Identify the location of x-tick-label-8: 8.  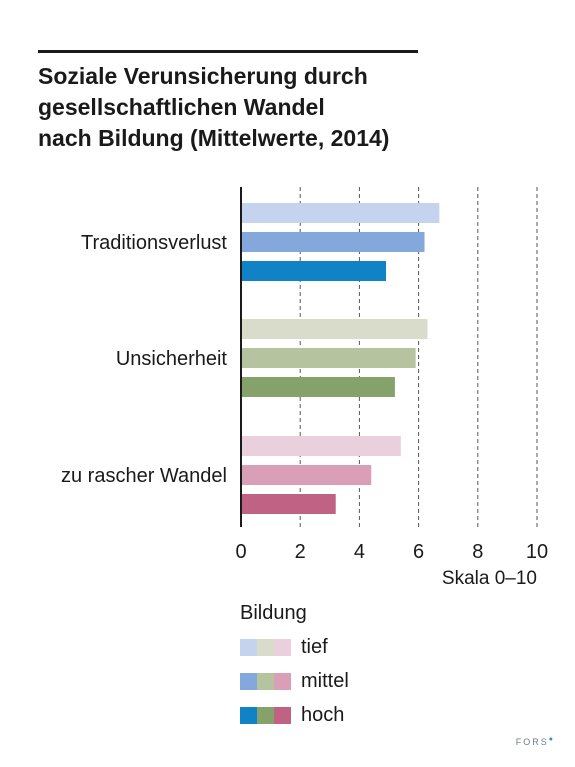
(477, 552).